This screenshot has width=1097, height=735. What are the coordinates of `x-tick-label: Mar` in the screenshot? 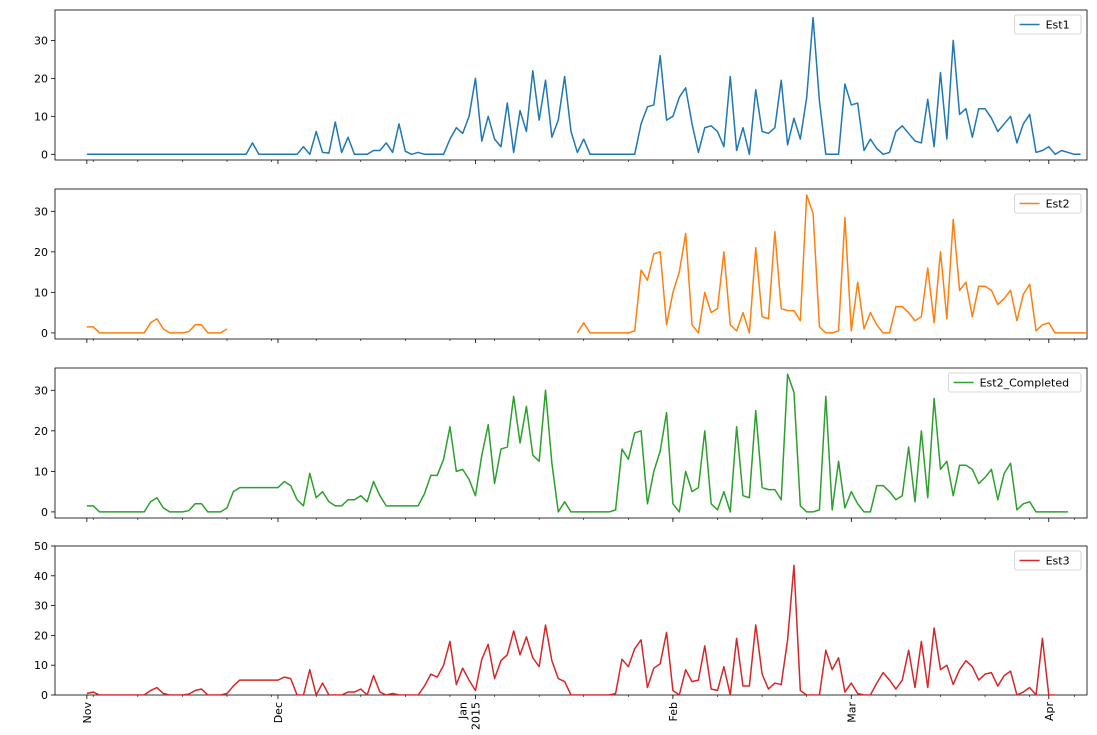 It's located at (851, 712).